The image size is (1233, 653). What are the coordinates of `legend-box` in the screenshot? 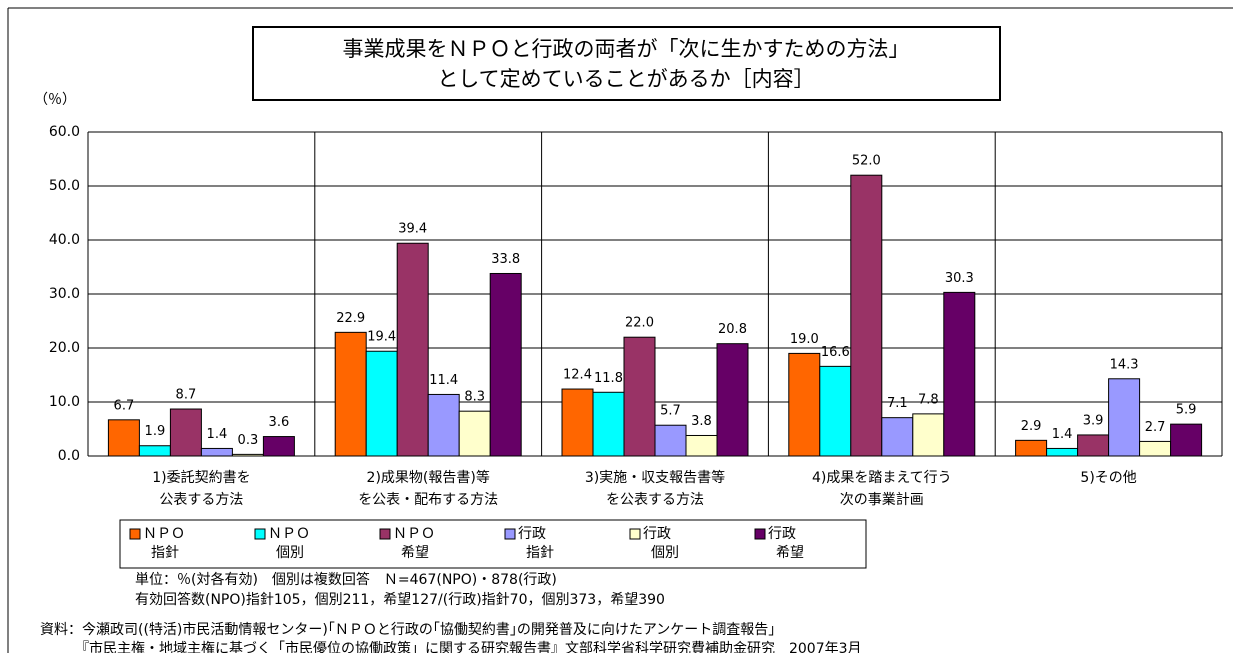 It's located at (493, 544).